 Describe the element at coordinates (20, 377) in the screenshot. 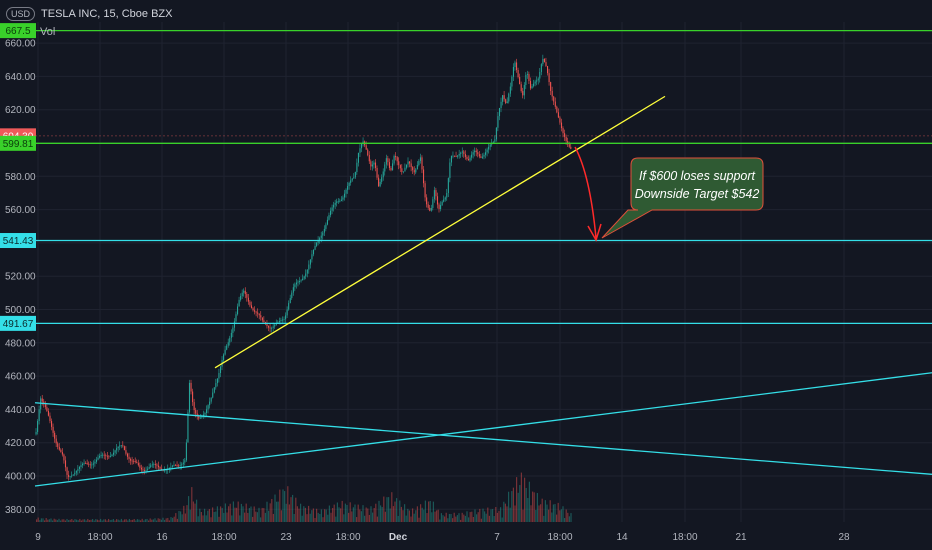

I see `y-tick-label: 460.00` at that location.